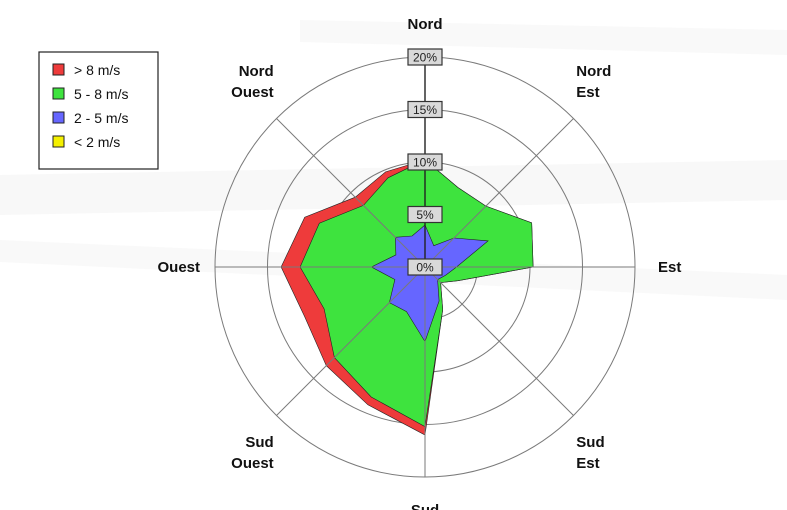 This screenshot has height=510, width=787. I want to click on tick-label-text: 0%, so click(425, 268).